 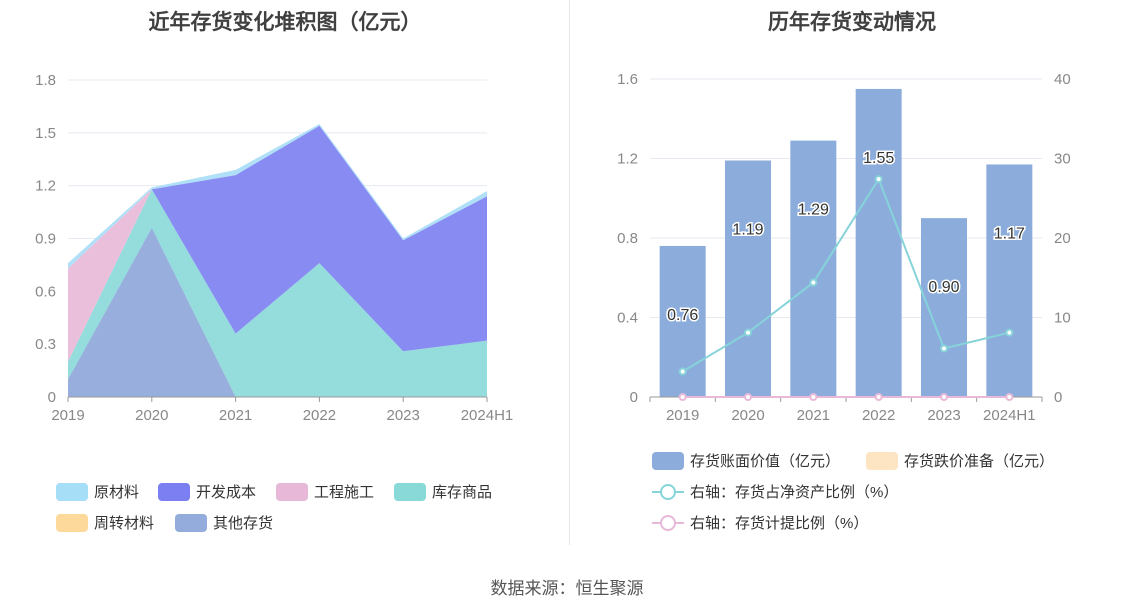 What do you see at coordinates (878, 242) in the screenshot?
I see `bar-2022` at bounding box center [878, 242].